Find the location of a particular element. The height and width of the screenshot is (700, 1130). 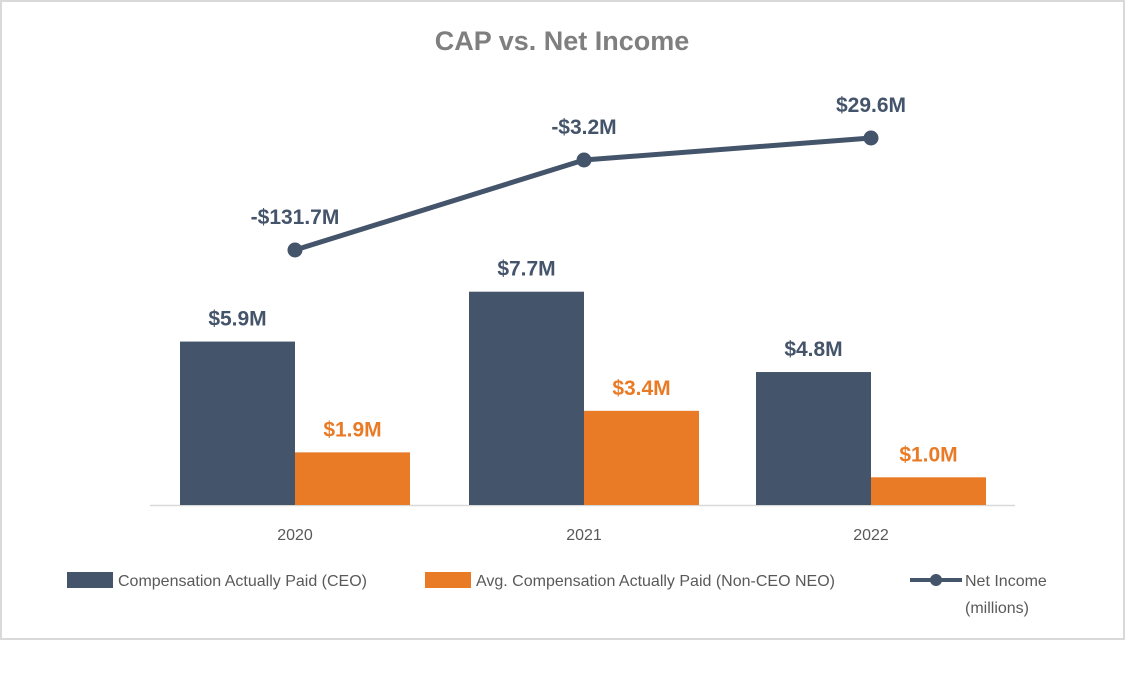

bar-neo-2020 is located at coordinates (352, 478).